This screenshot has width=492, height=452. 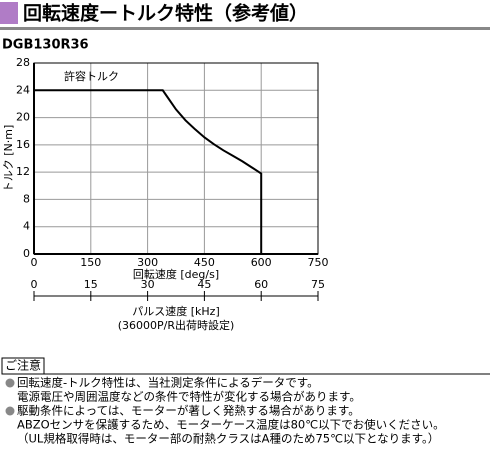 What do you see at coordinates (147, 262) in the screenshot?
I see `x-tick-label: 300` at bounding box center [147, 262].